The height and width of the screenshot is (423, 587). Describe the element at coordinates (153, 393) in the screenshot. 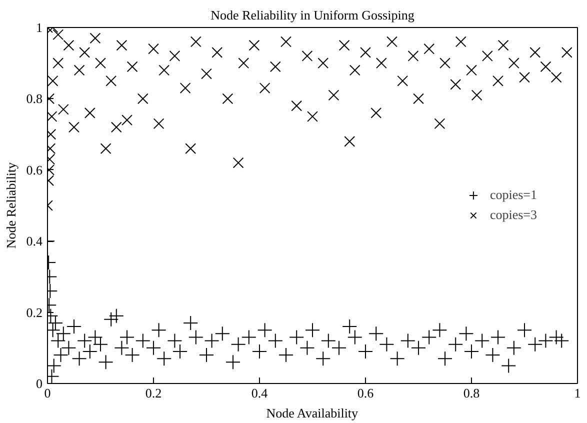

I see `x-tick-label: 0.2` at that location.